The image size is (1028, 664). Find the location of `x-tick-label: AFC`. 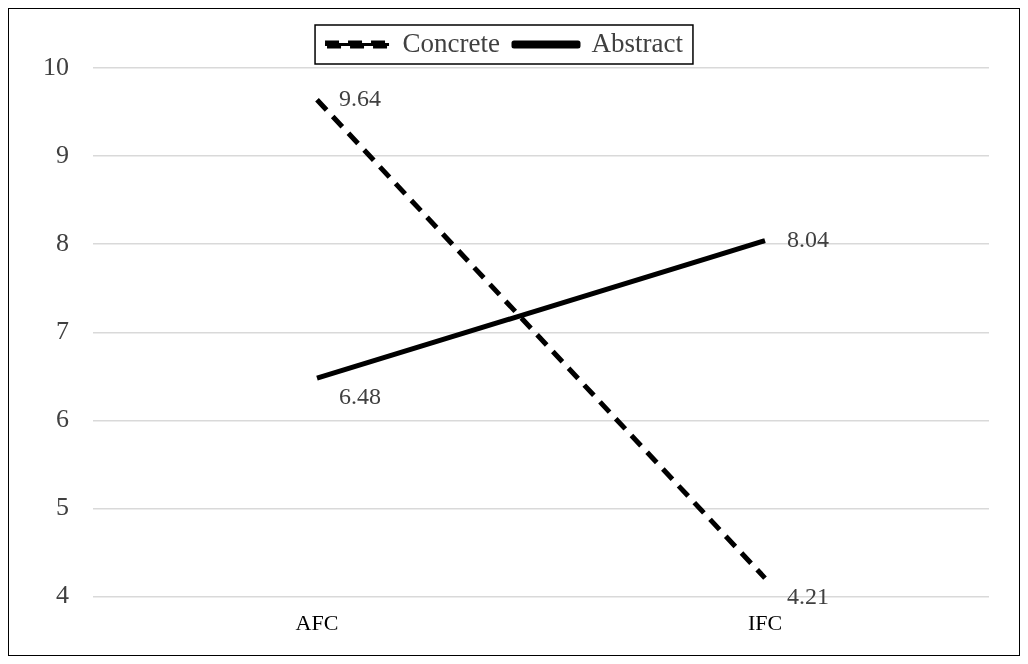

x-tick-label: AFC is located at coordinates (317, 622).